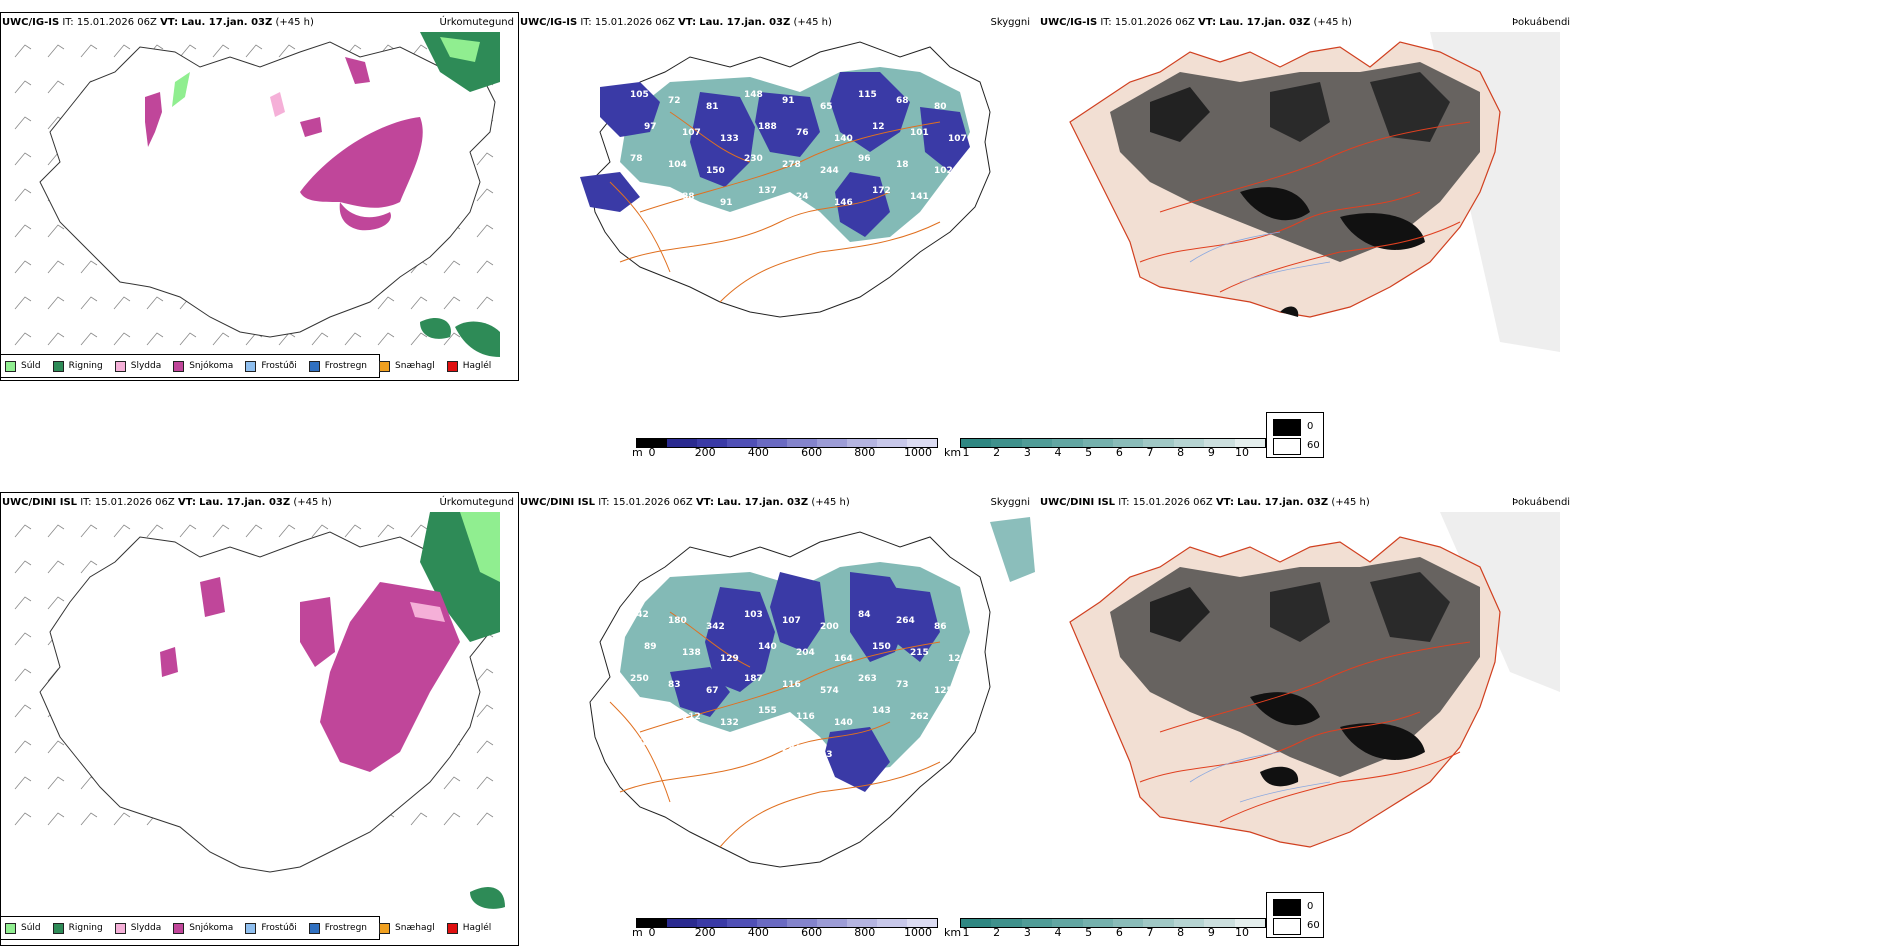 Image resolution: width=1900 pixels, height=950 pixels. Describe the element at coordinates (476, 22) in the screenshot. I see `panel-title: Úrkomutegund` at that location.